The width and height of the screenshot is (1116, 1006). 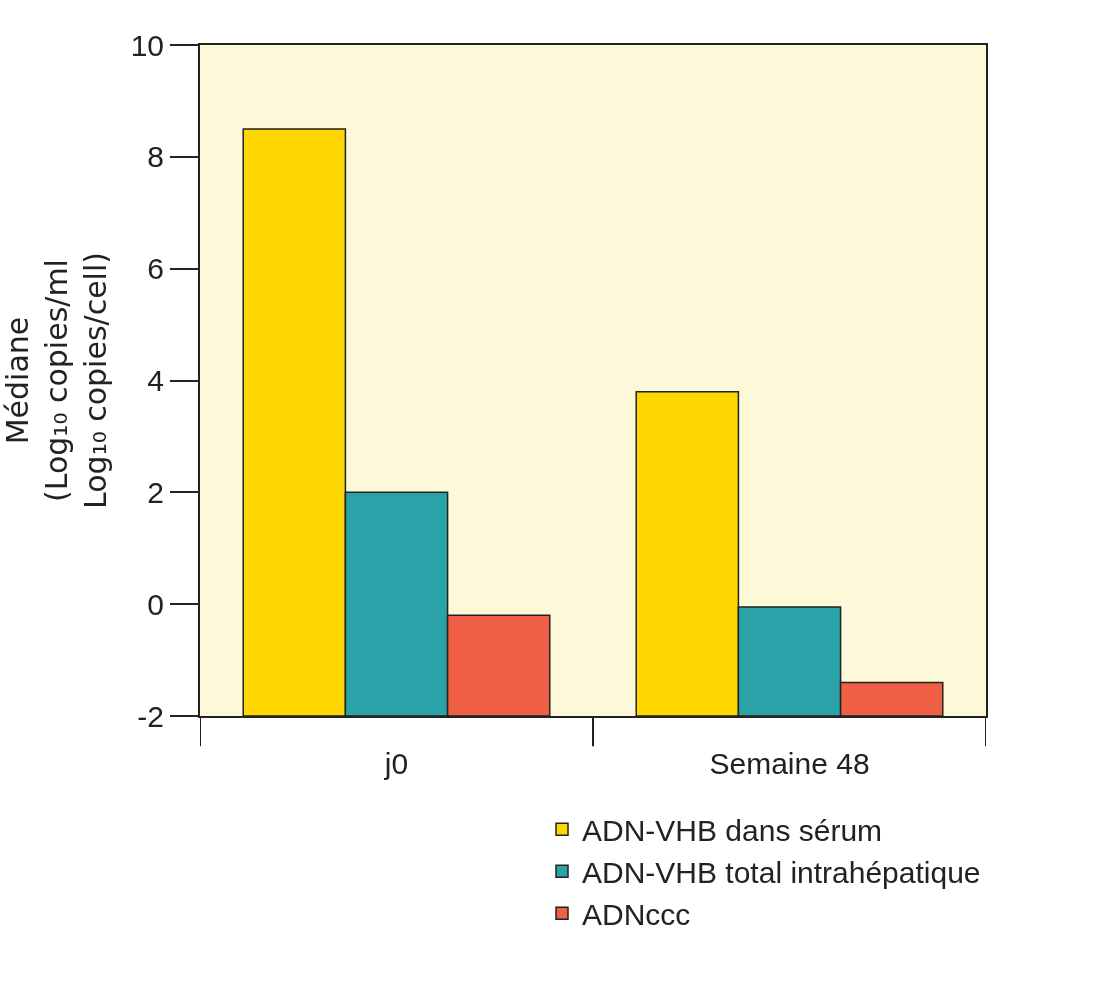 I want to click on legend-label: ADNccc, so click(x=636, y=914).